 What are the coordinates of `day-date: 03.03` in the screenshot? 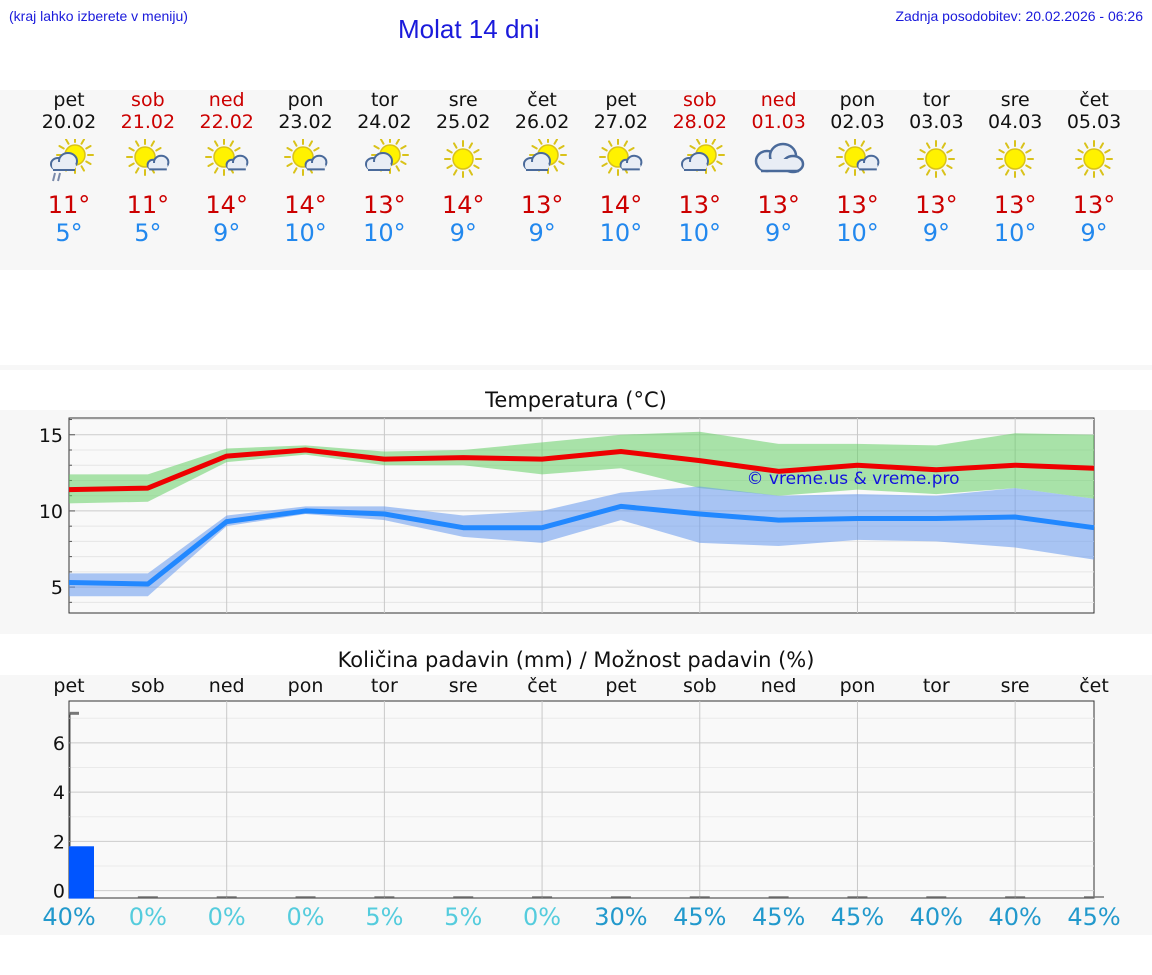 It's located at (936, 122).